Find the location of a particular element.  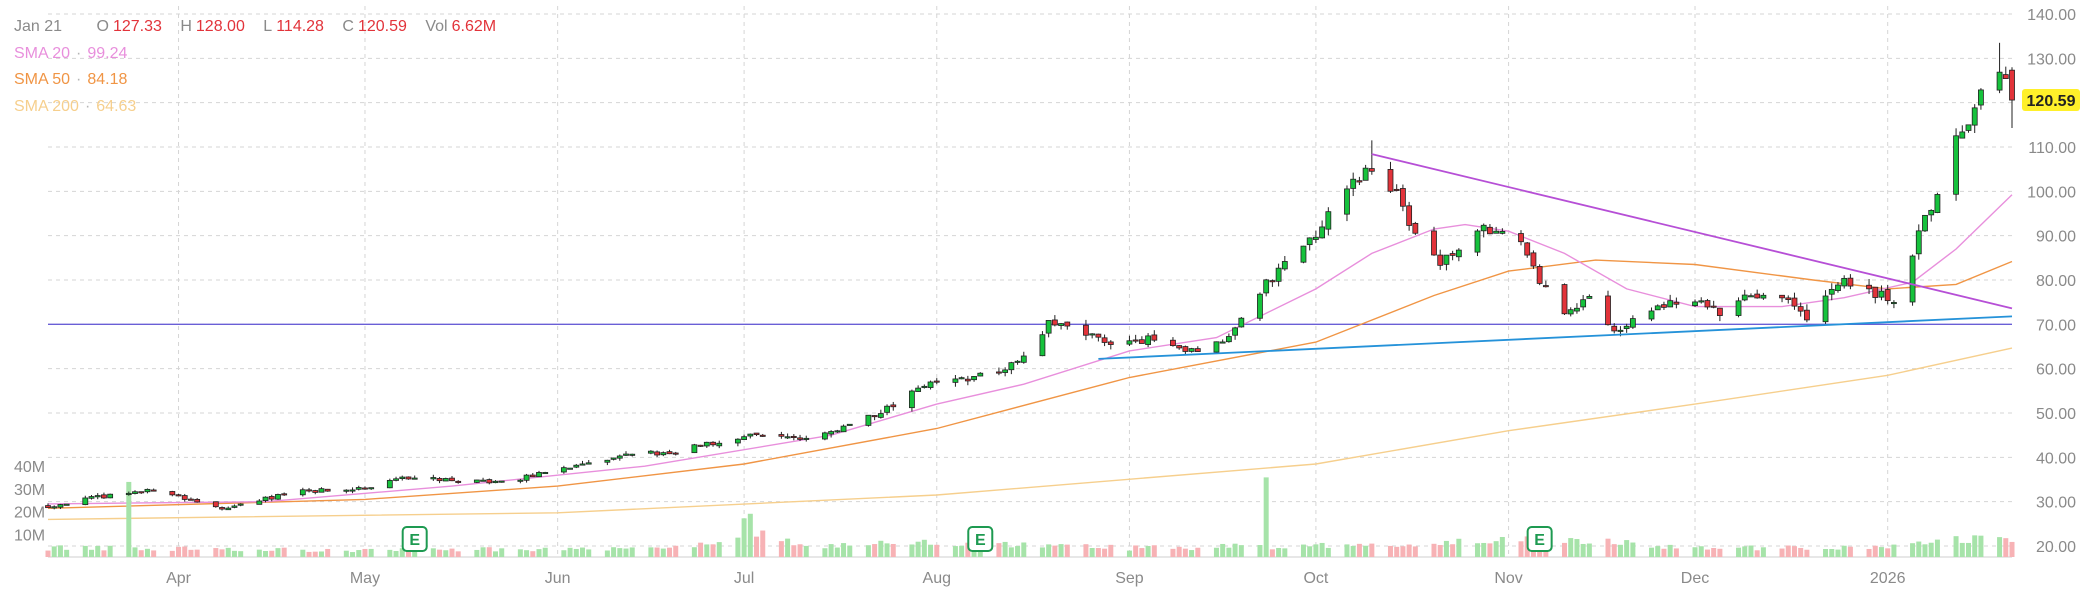

earnings-letter: E is located at coordinates (414, 540).